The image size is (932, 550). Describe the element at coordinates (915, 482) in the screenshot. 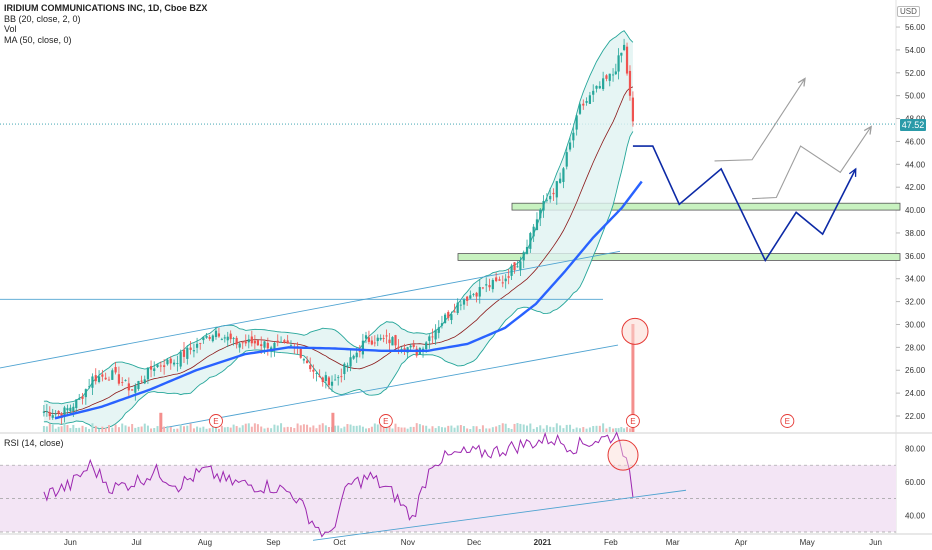

I see `rsi-tick-label: 60.00` at that location.